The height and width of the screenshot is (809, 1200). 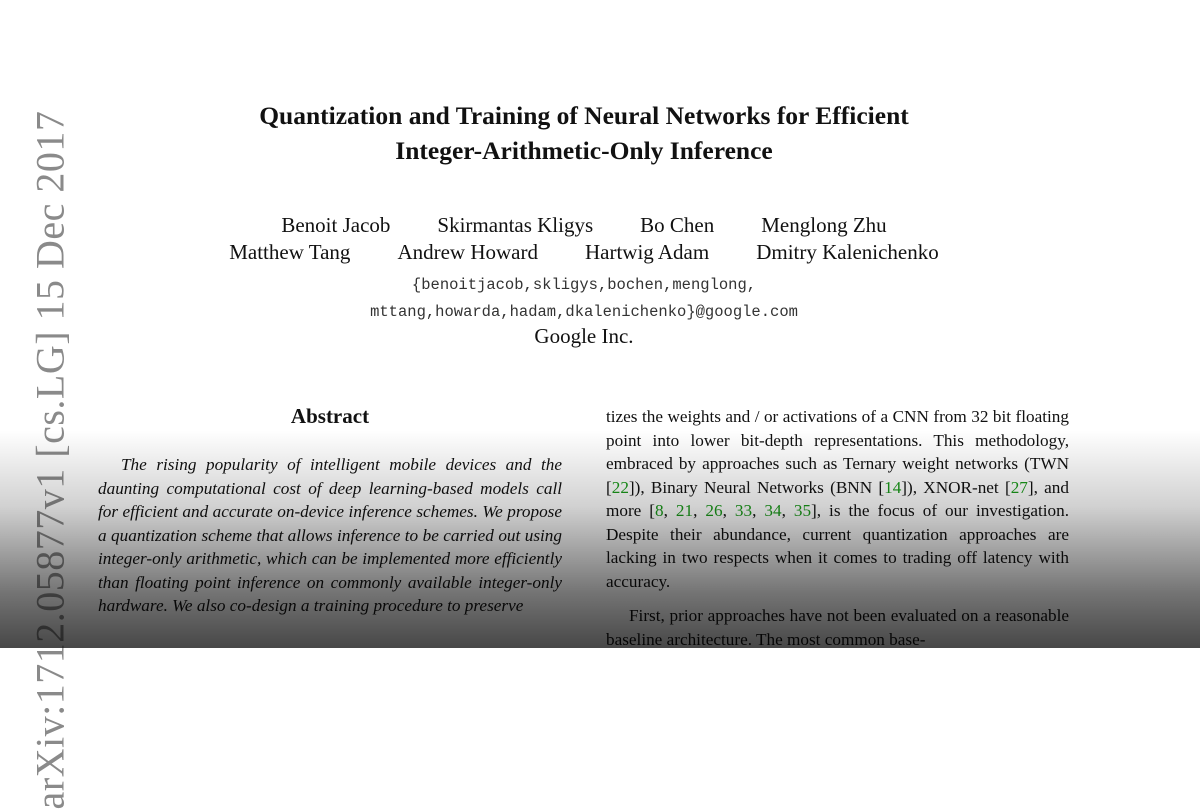 I want to click on citation-link: 34, so click(x=773, y=510).